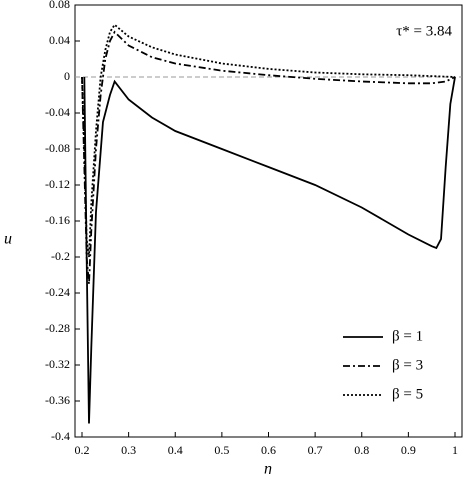 This screenshot has height=479, width=474. What do you see at coordinates (60, 256) in the screenshot?
I see `y-tick-label: -0.2` at bounding box center [60, 256].